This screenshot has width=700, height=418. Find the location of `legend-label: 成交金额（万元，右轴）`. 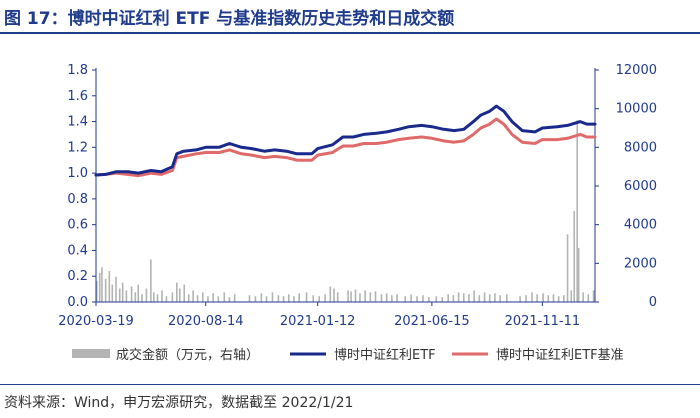

legend-label: 成交金额（万元，右轴） is located at coordinates (187, 355).